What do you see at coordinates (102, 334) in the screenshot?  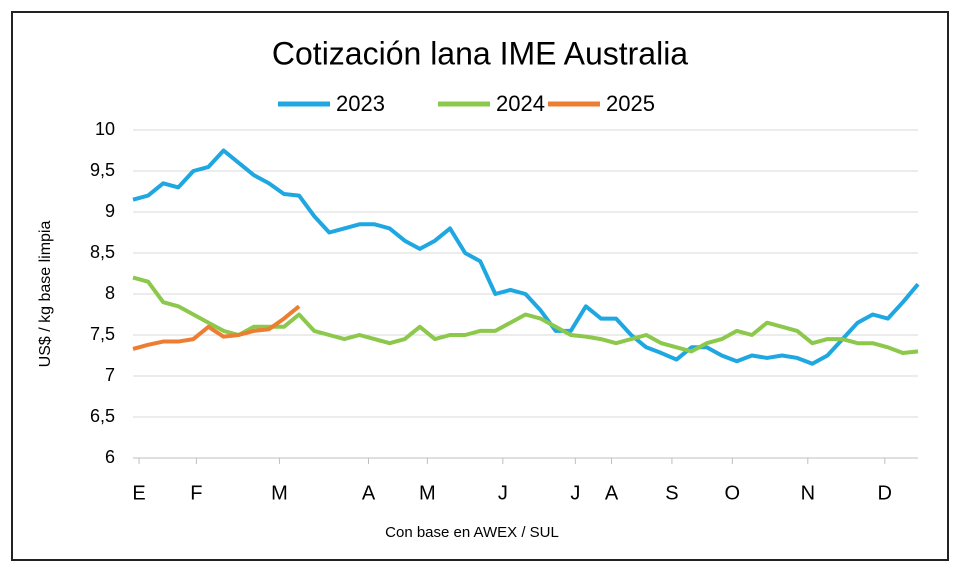 I see `y-tick-label: 7,5` at bounding box center [102, 334].